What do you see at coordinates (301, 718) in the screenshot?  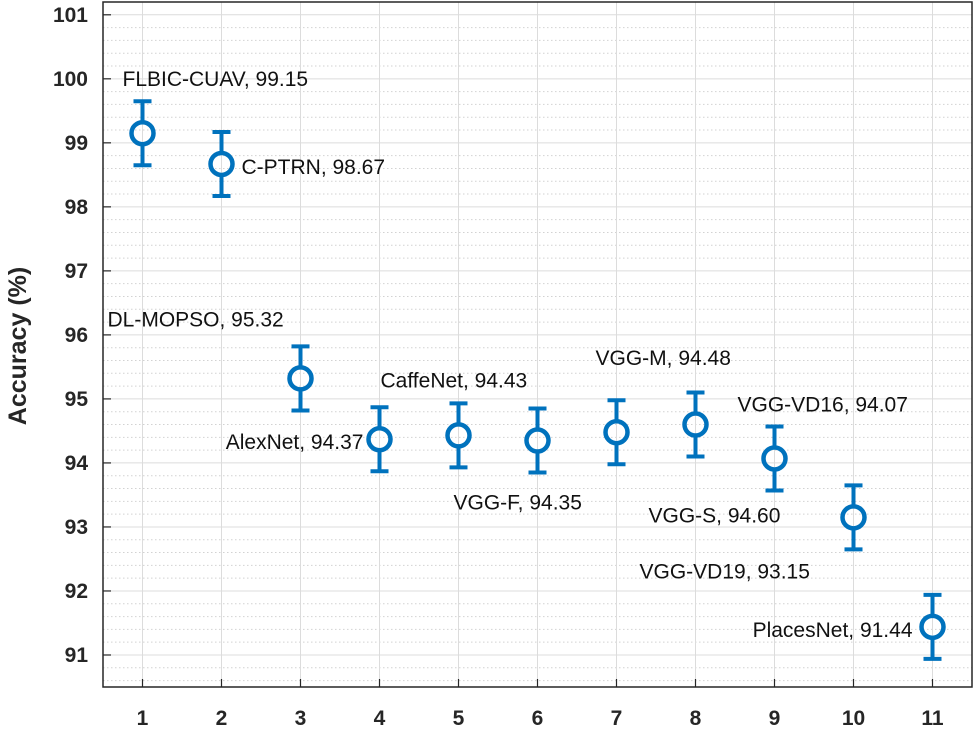 I see `x-tick-label: 3` at bounding box center [301, 718].